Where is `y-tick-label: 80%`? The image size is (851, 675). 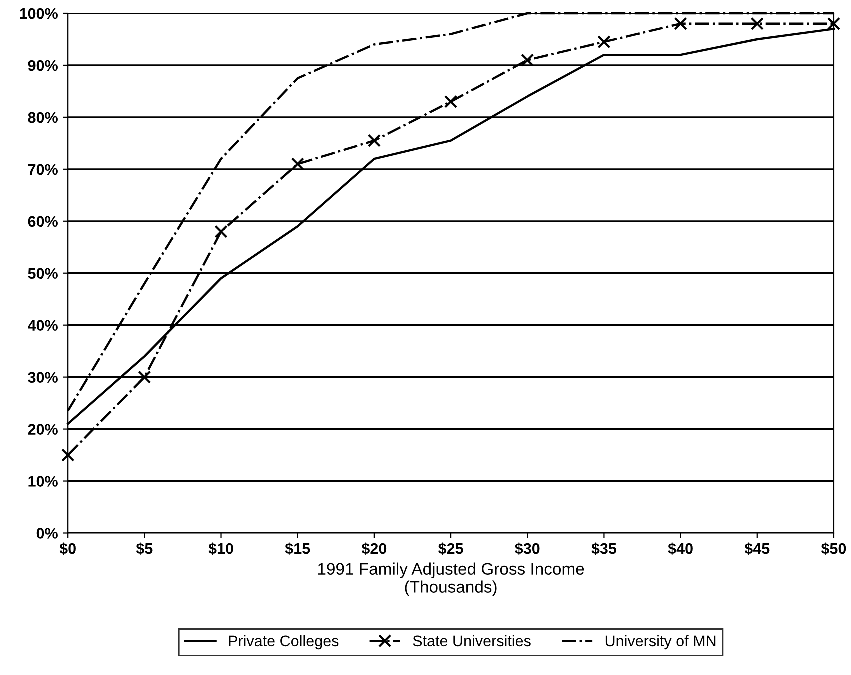
y-tick-label: 80% is located at coordinates (43, 118).